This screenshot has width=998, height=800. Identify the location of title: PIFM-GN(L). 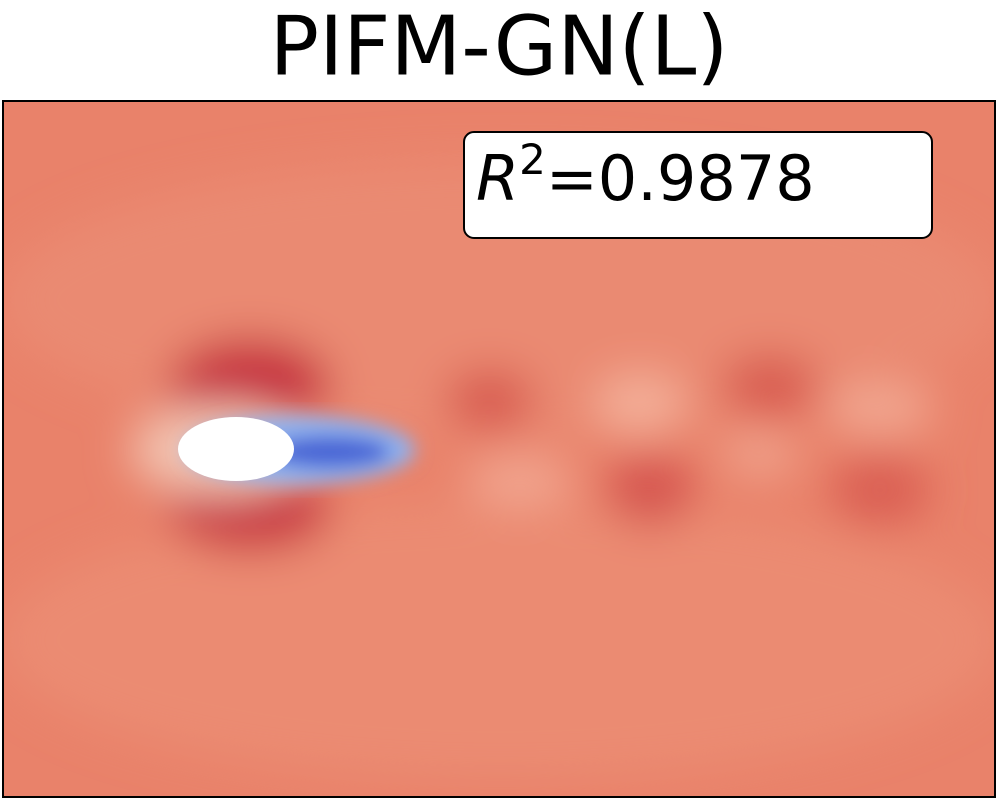
(499, 47).